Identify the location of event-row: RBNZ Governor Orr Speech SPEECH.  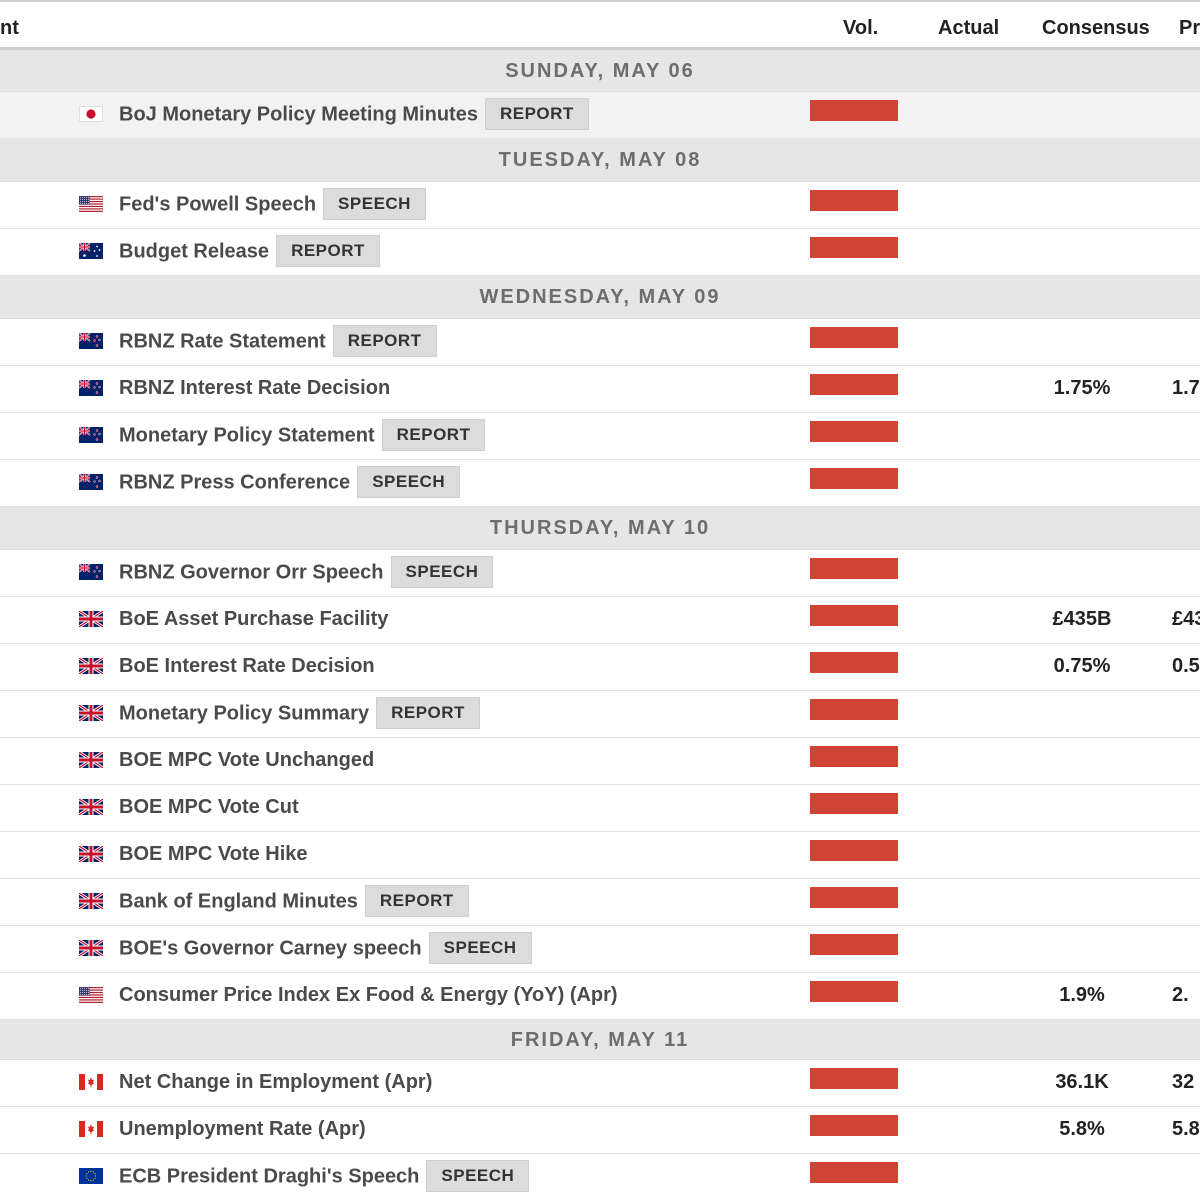
(600, 573).